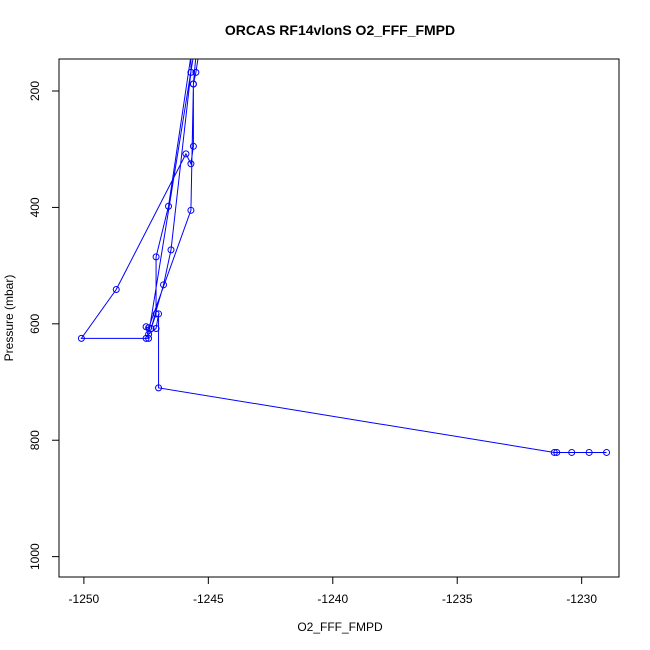 The width and height of the screenshot is (650, 650). Describe the element at coordinates (35, 207) in the screenshot. I see `y-tick-label: 400` at that location.